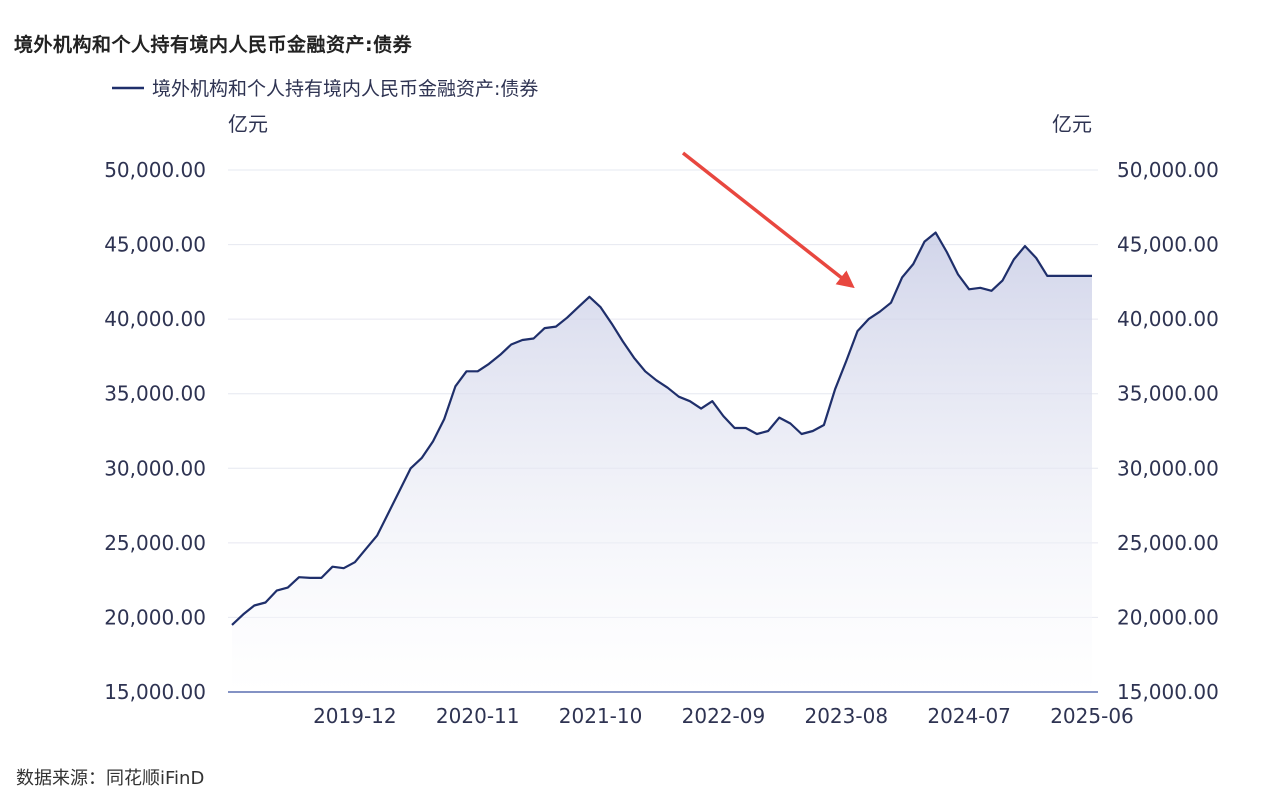  What do you see at coordinates (846, 716) in the screenshot?
I see `x-tick-label: 2023-08` at bounding box center [846, 716].